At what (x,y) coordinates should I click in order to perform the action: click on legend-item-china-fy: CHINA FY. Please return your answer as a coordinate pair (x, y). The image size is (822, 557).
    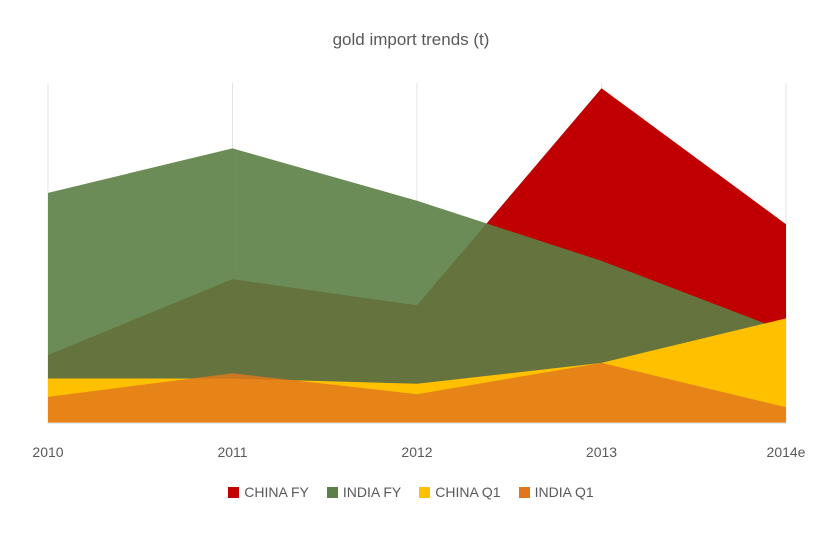
    Looking at the image, I should click on (268, 492).